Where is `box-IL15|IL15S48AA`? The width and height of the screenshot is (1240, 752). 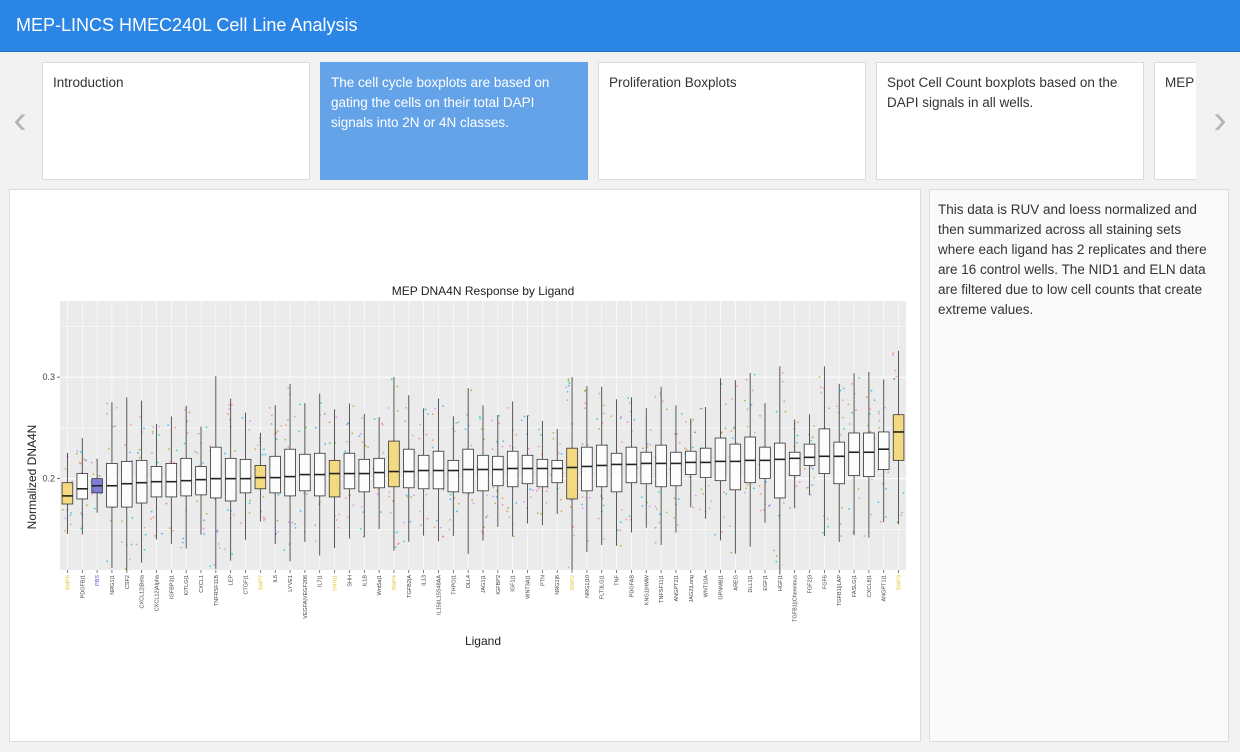
box-IL15|IL15S48AA is located at coordinates (438, 470).